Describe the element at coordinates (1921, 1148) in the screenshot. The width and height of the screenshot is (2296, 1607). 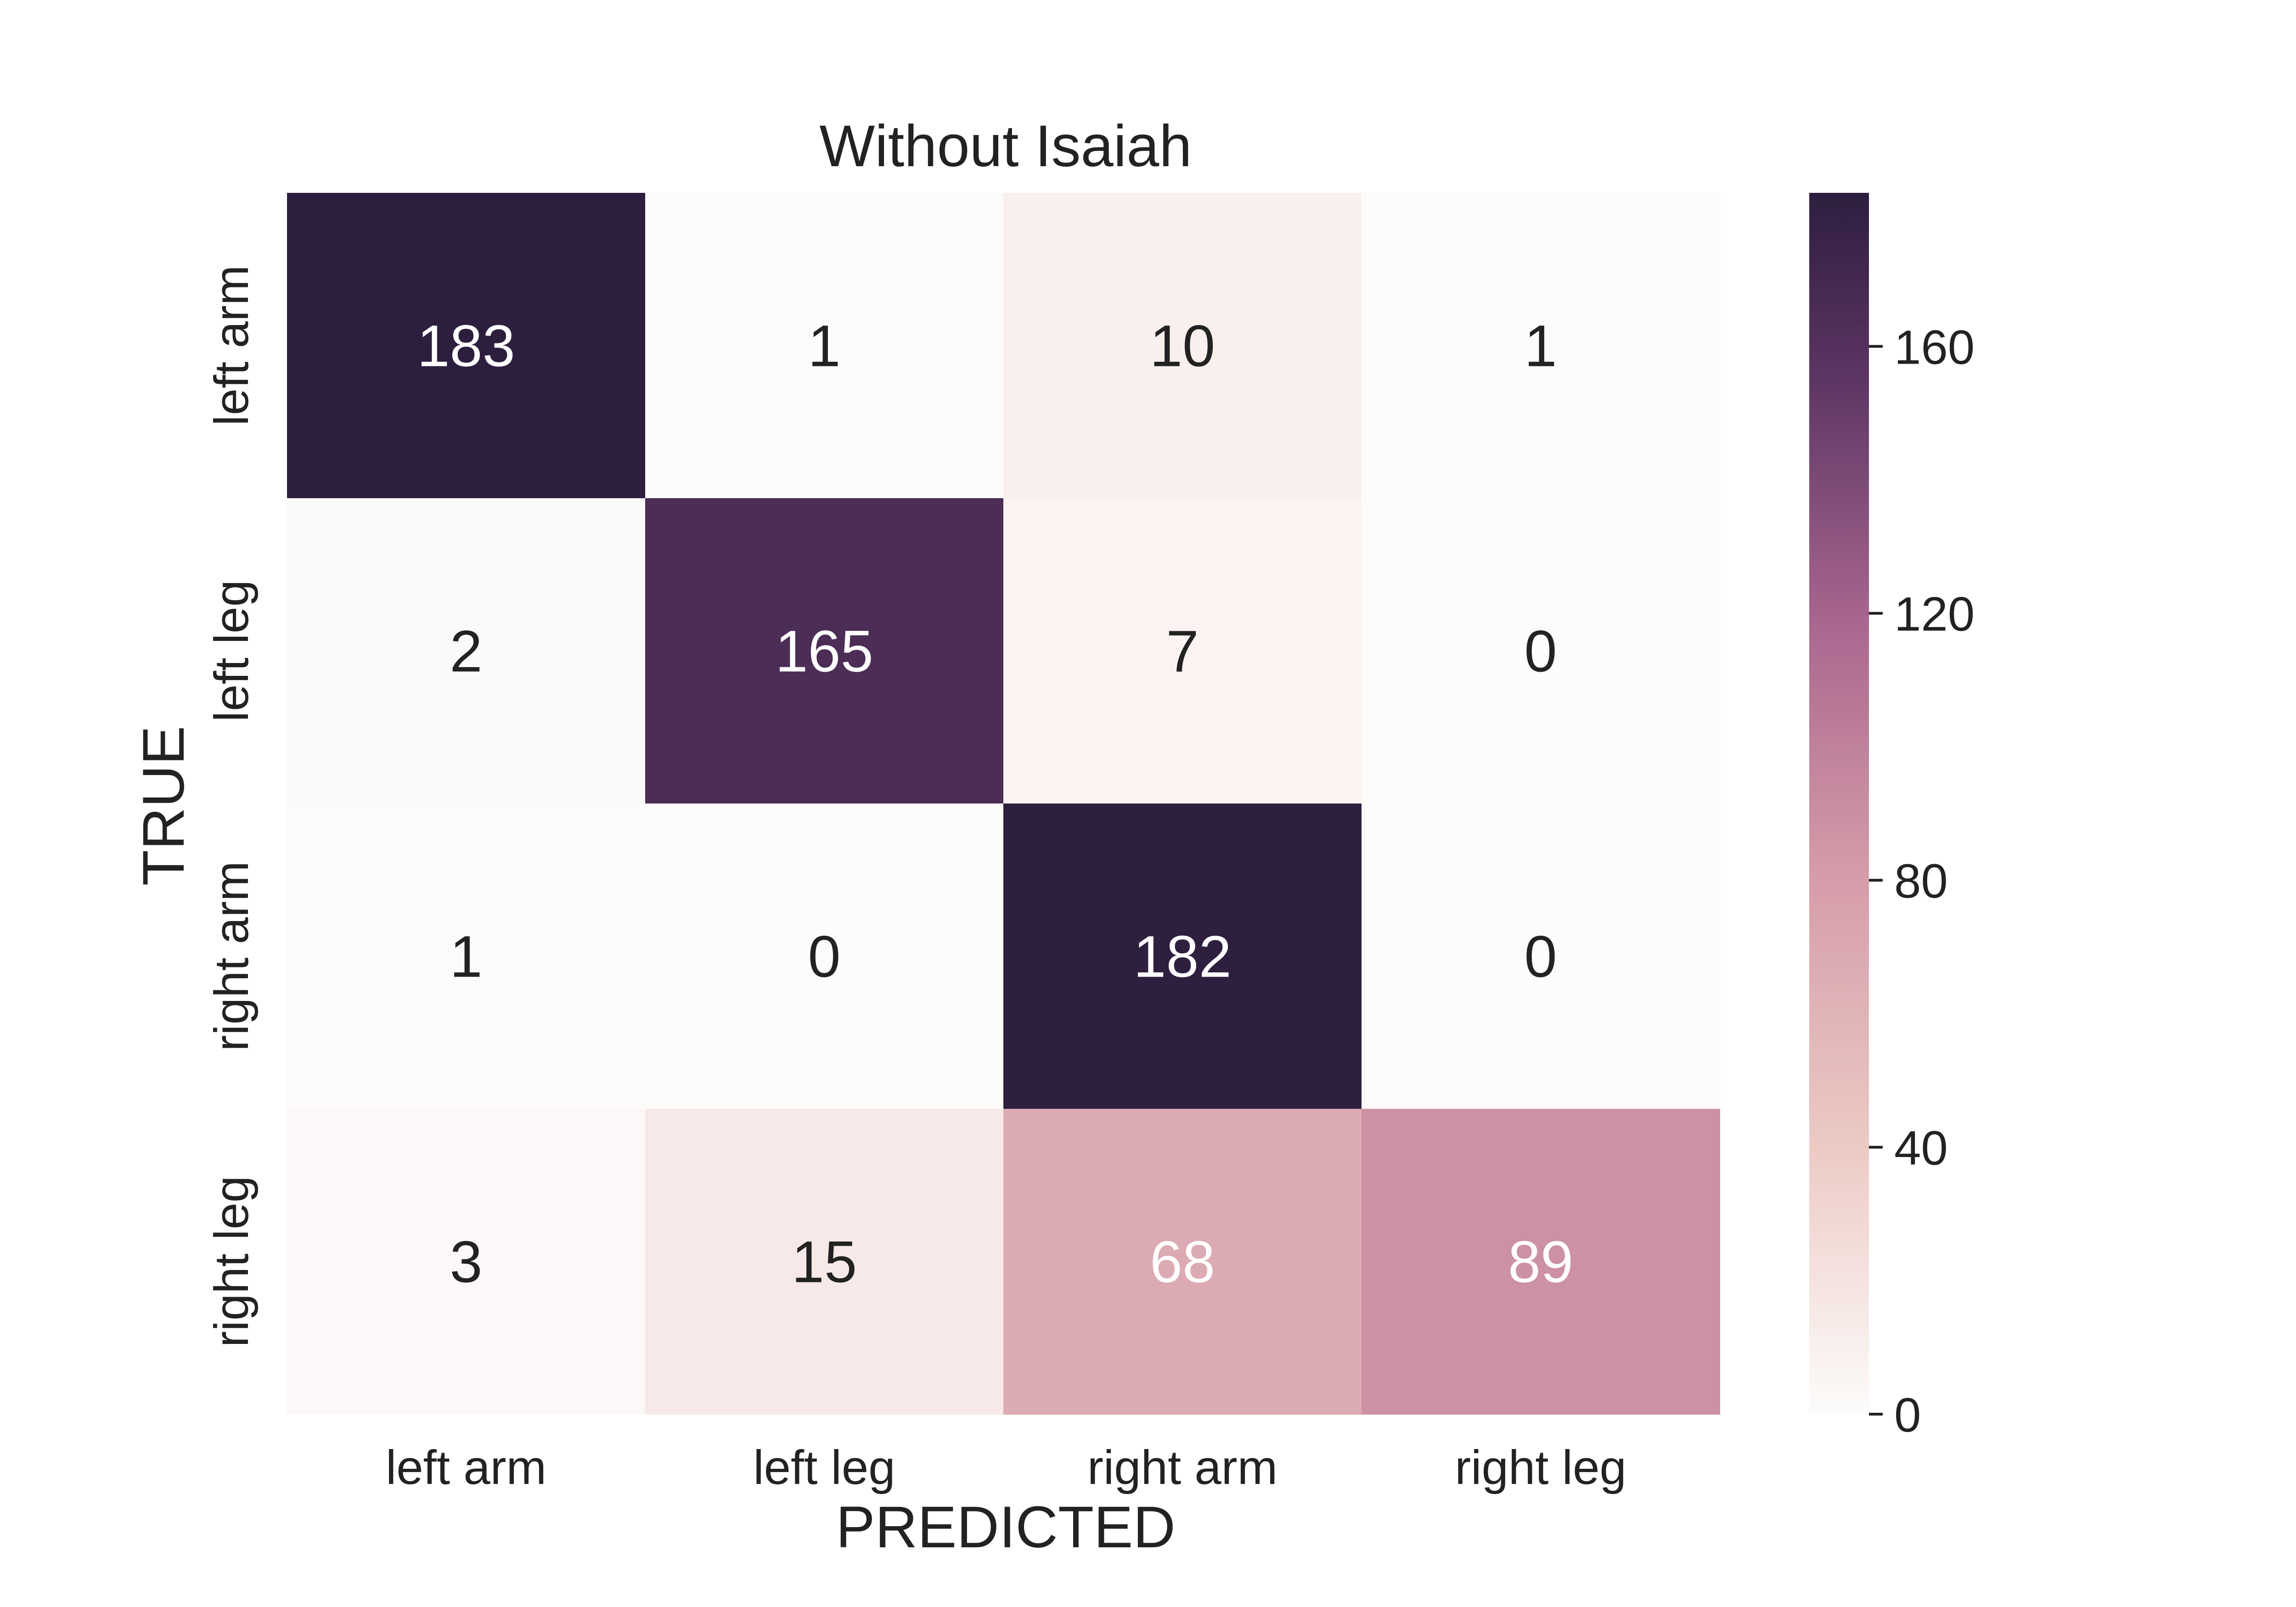
I see `colorbar-tick-label: 40` at that location.